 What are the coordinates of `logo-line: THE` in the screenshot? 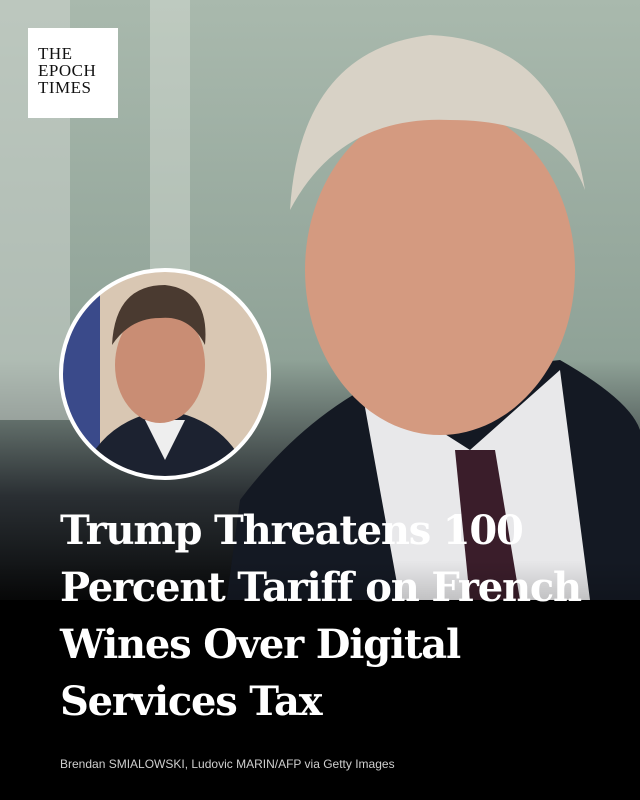 It's located at (55, 53).